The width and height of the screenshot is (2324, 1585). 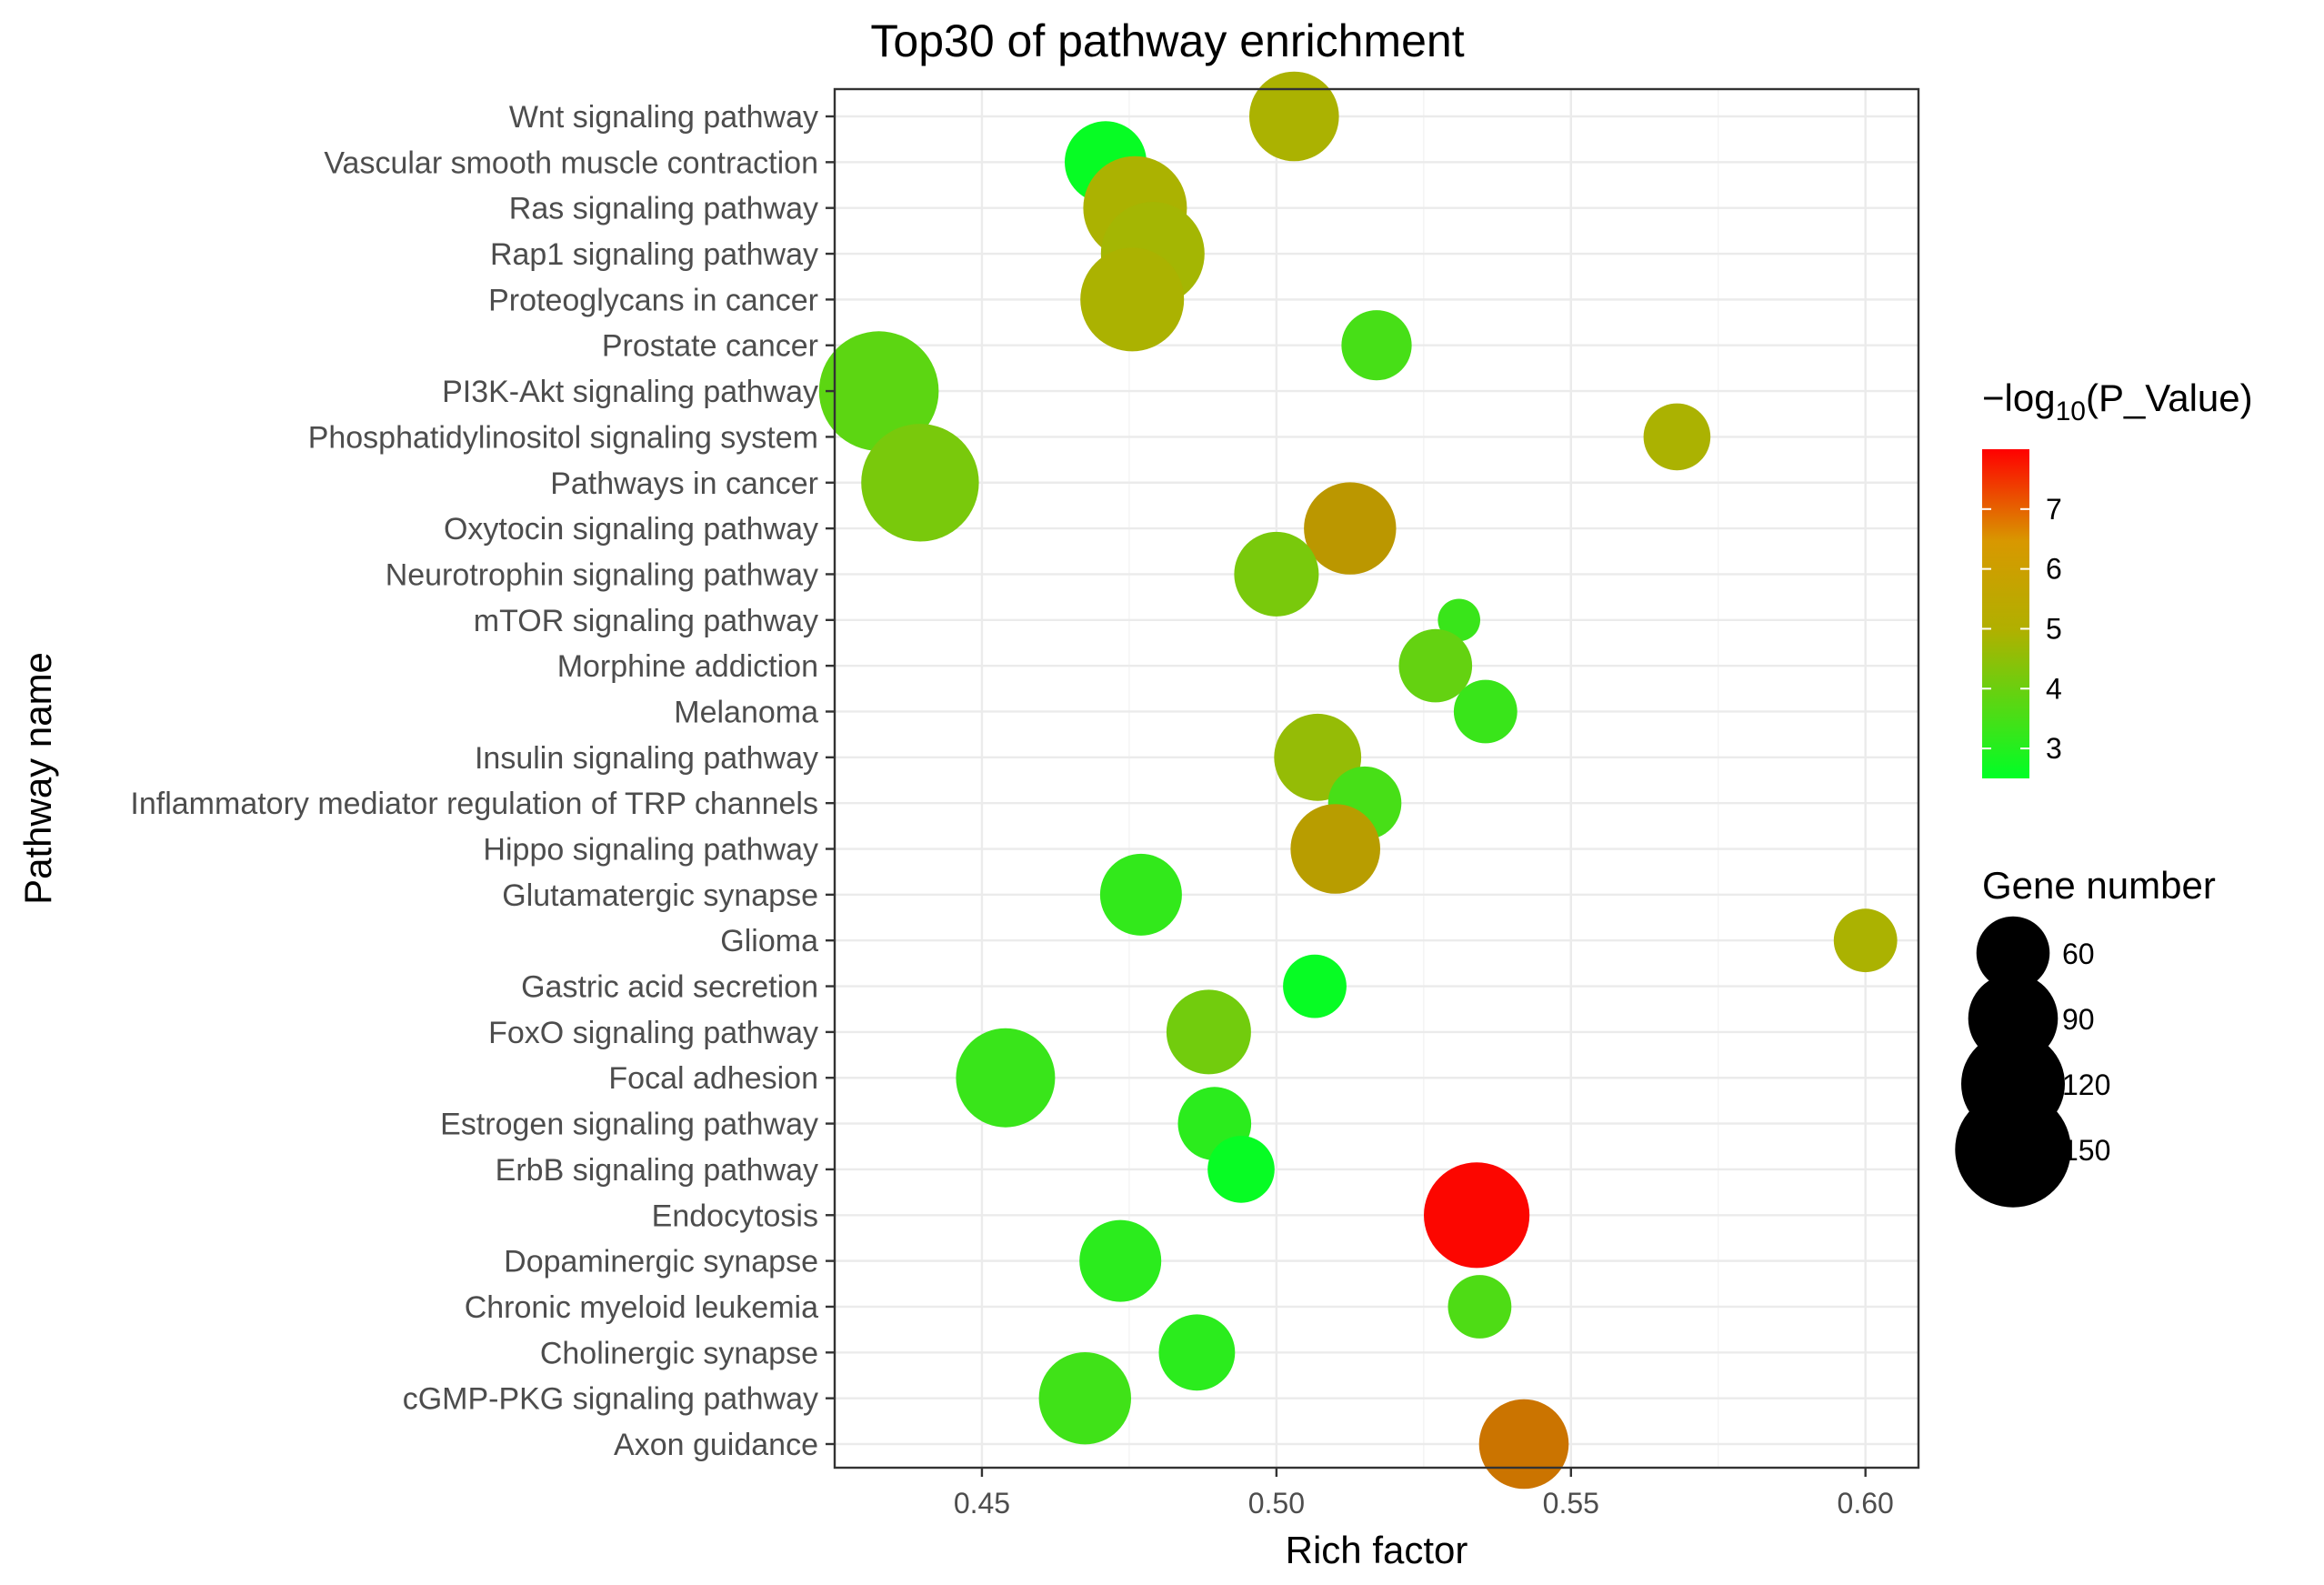 I want to click on y-axis-tick-label: Dopaminergic synapse, so click(x=661, y=1262).